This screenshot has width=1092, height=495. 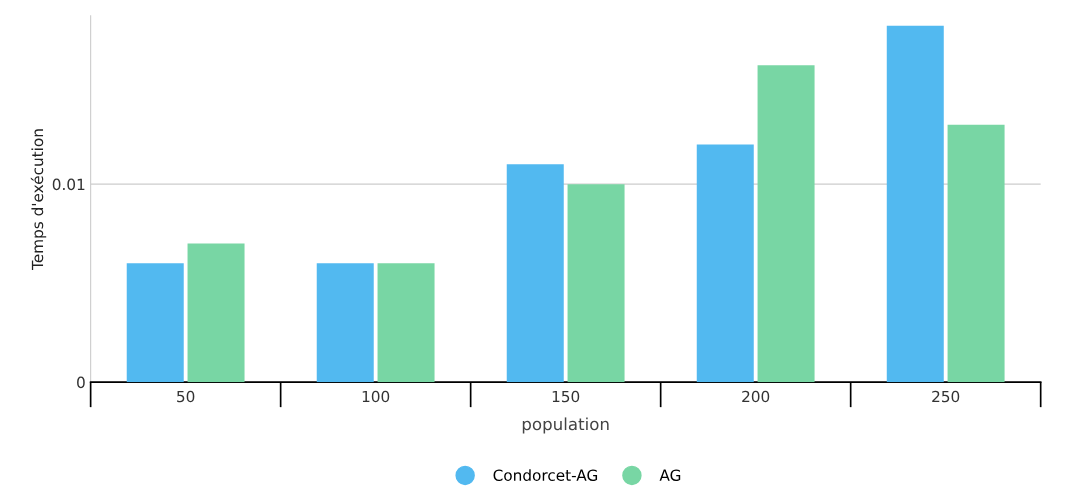 I want to click on y-axis-title: Temps d'exécution, so click(x=38, y=199).